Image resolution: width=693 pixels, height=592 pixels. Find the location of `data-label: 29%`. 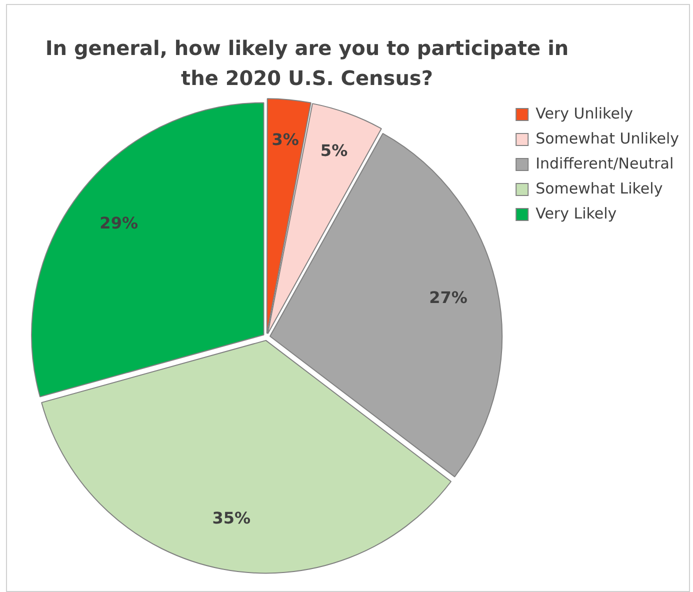

data-label: 29% is located at coordinates (119, 223).